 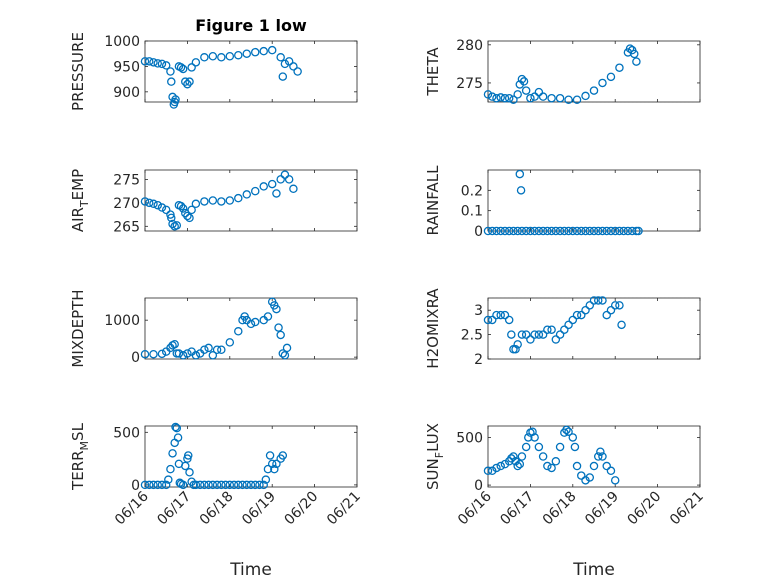 What do you see at coordinates (433, 72) in the screenshot?
I see `y-axis-label: THETA` at bounding box center [433, 72].